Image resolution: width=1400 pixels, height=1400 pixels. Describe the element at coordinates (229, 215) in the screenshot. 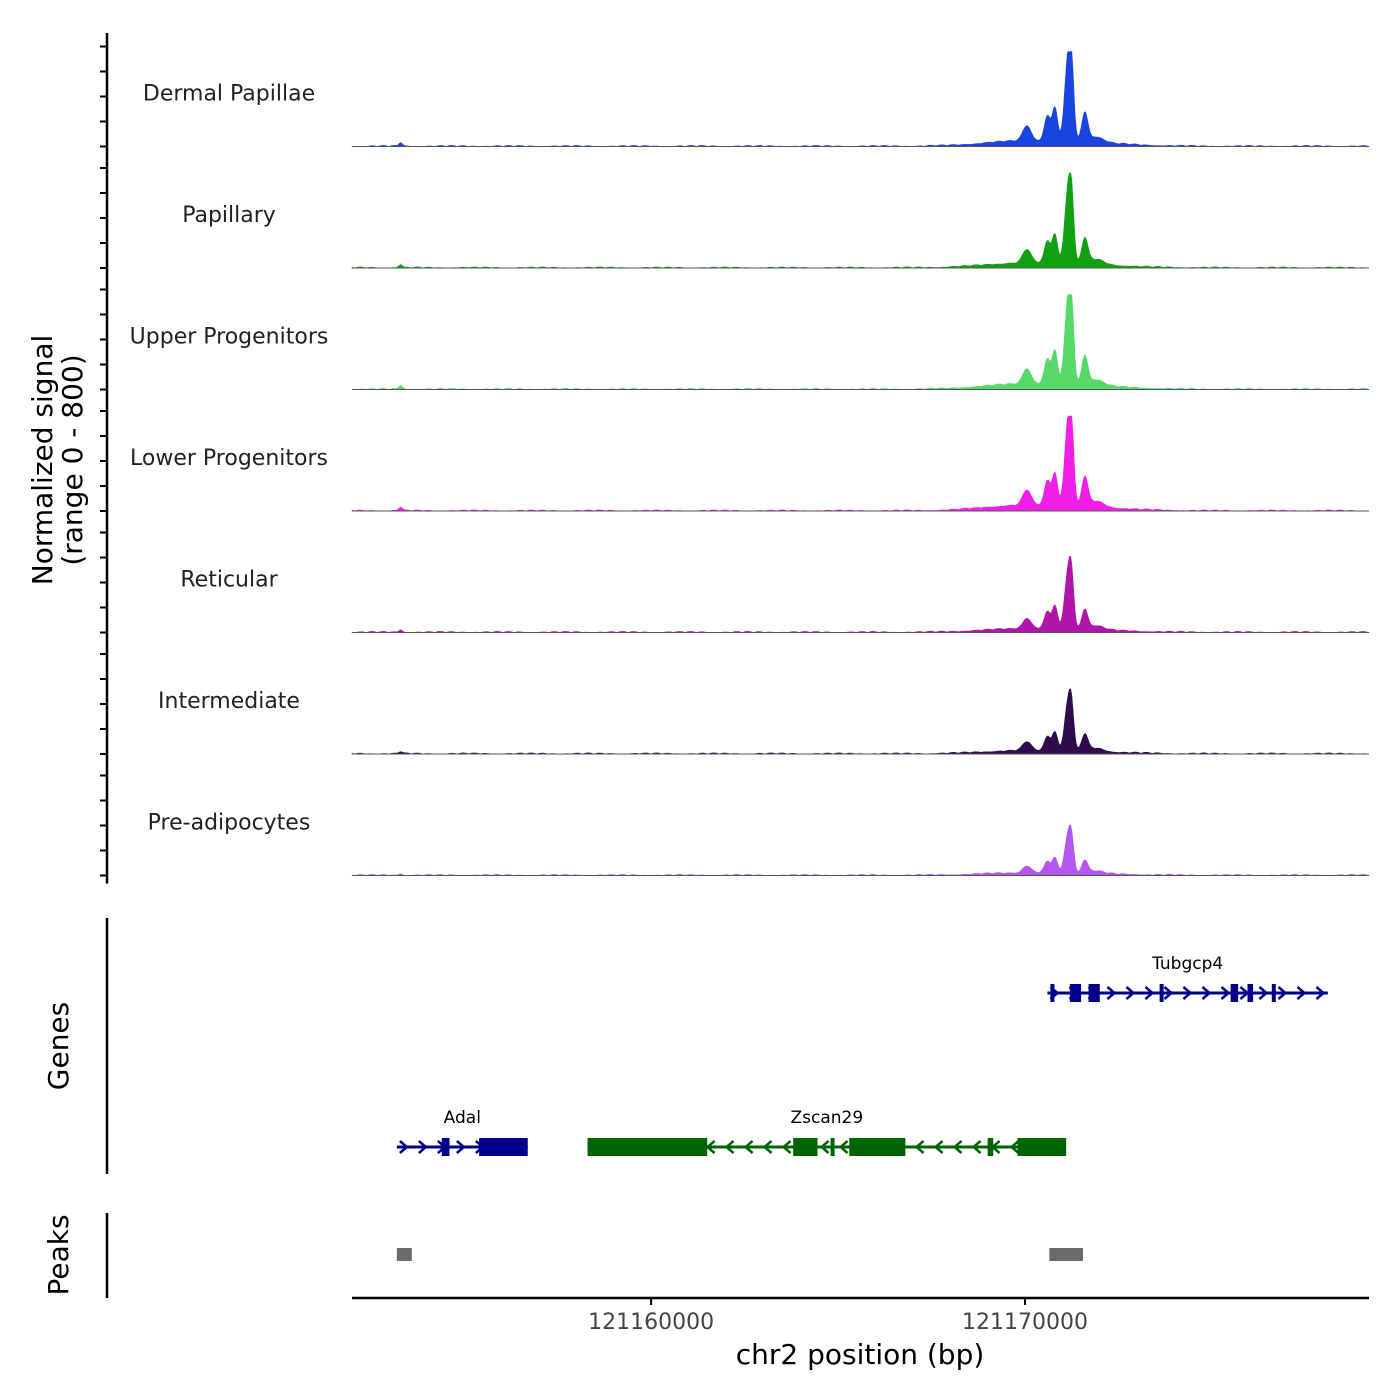

I see `track-label: Papillary` at that location.